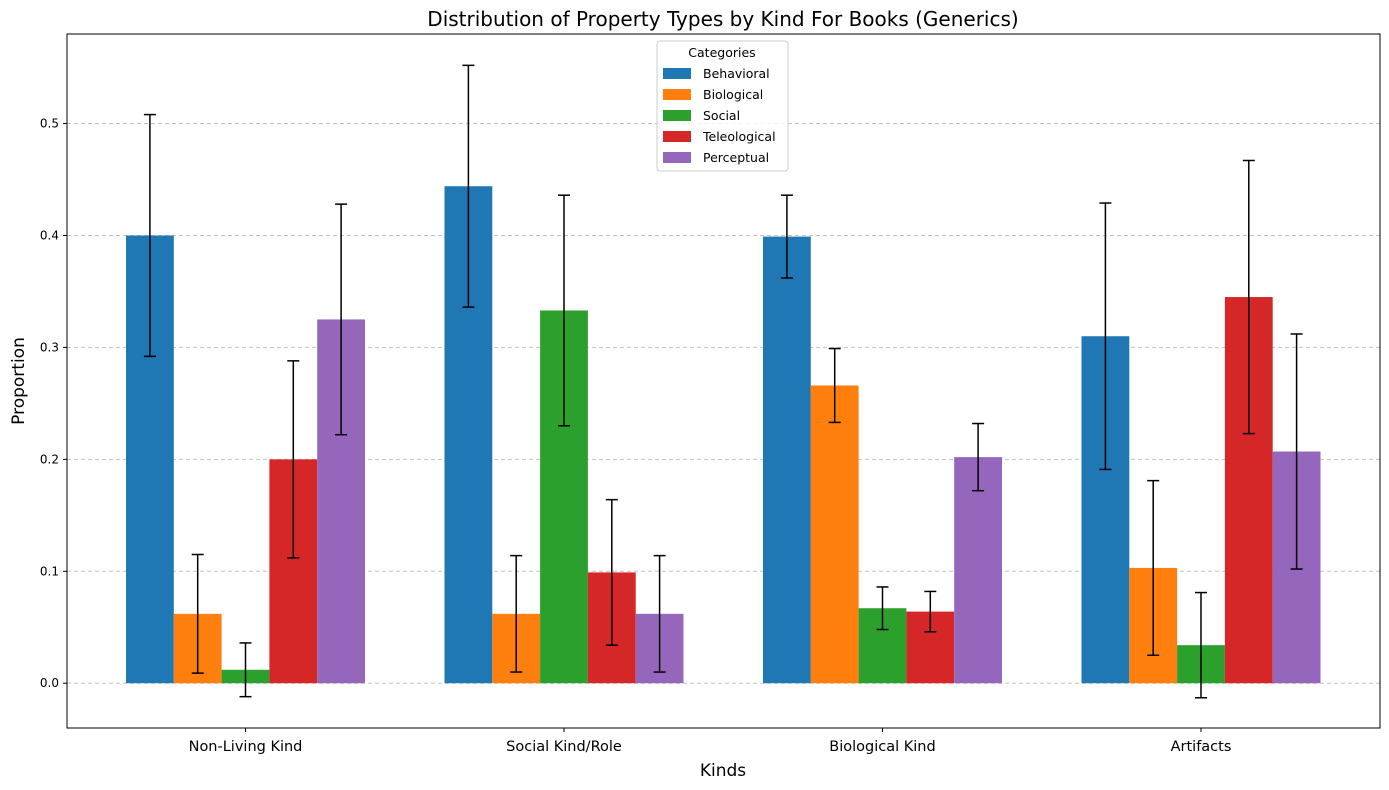 The width and height of the screenshot is (1389, 790). I want to click on x-tick-label: Biological Kind, so click(882, 747).